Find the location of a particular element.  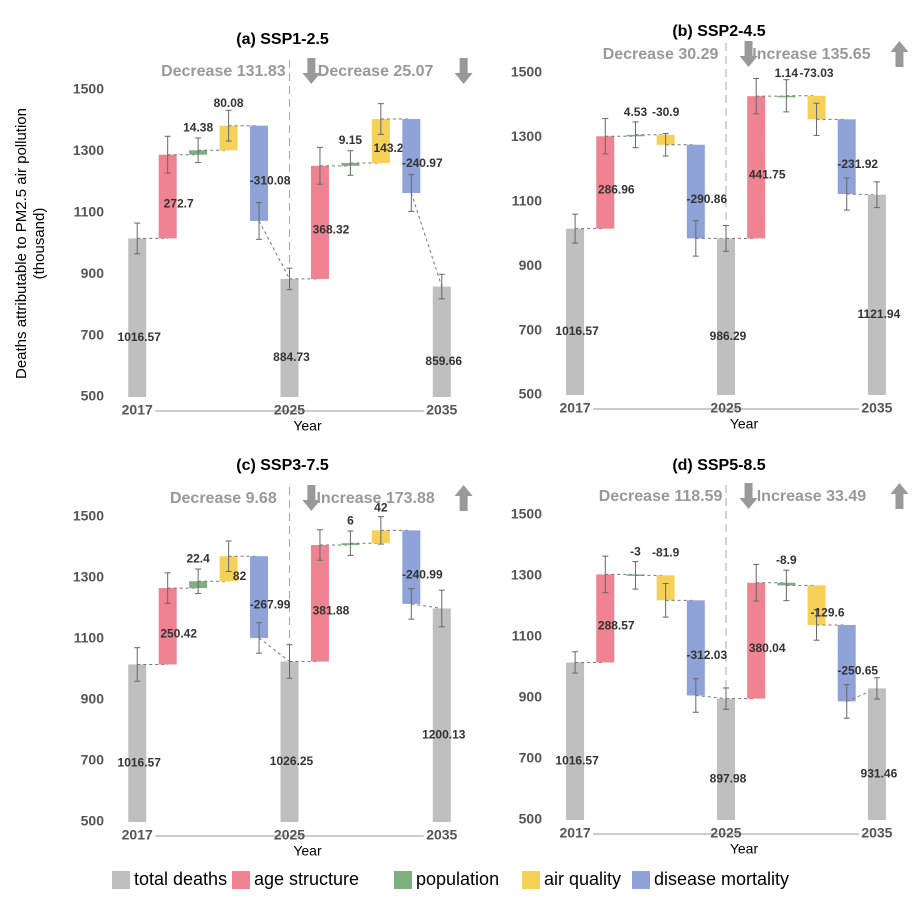

value-label: -73.03 is located at coordinates (817, 73).